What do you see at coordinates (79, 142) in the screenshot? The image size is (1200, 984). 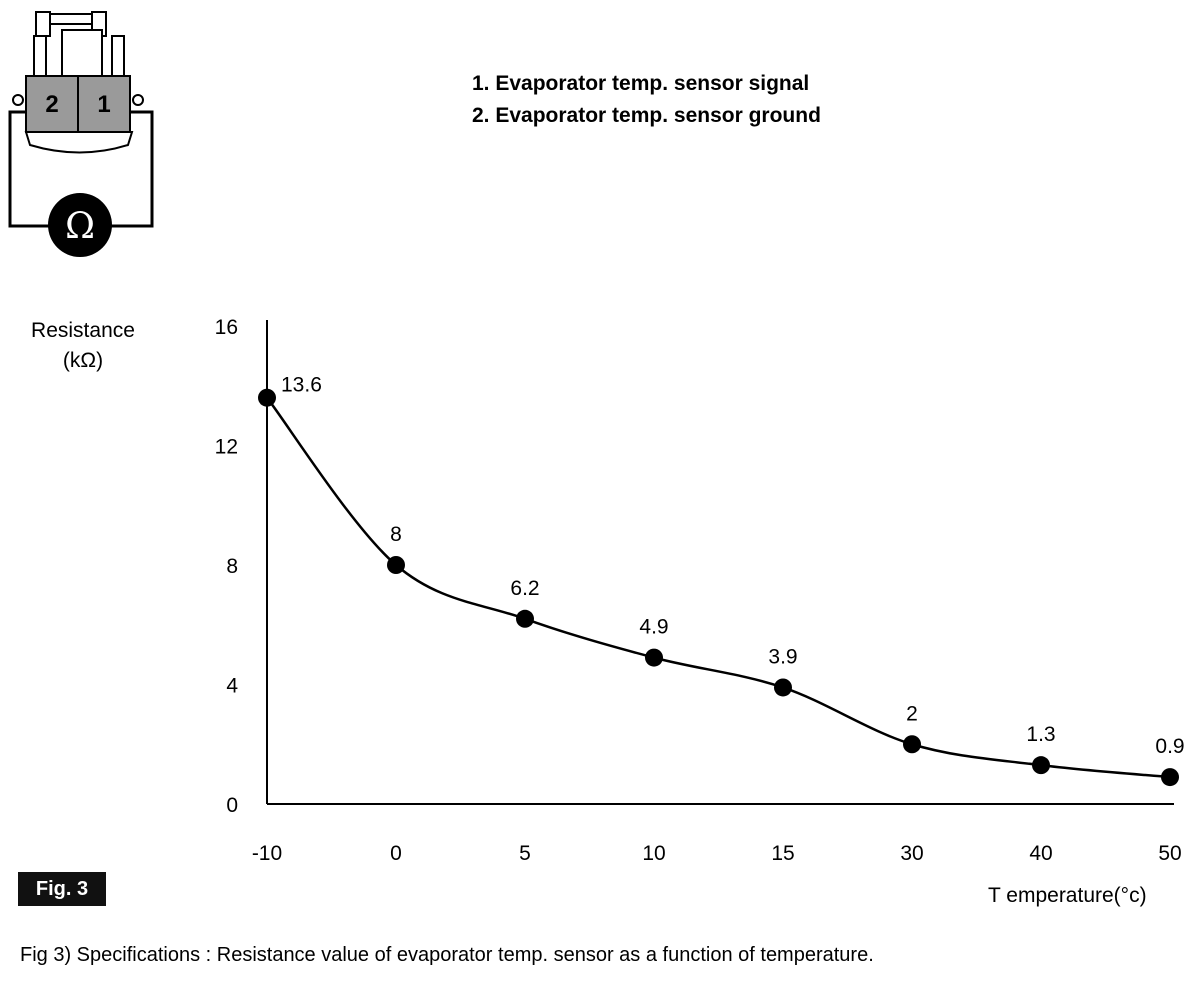 I see `connector-base` at bounding box center [79, 142].